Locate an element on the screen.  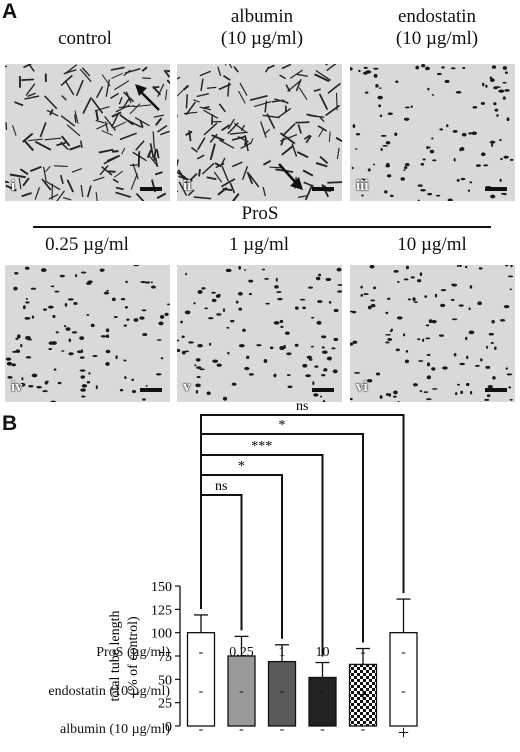
y-tick-label: 75 is located at coordinates (165, 657).